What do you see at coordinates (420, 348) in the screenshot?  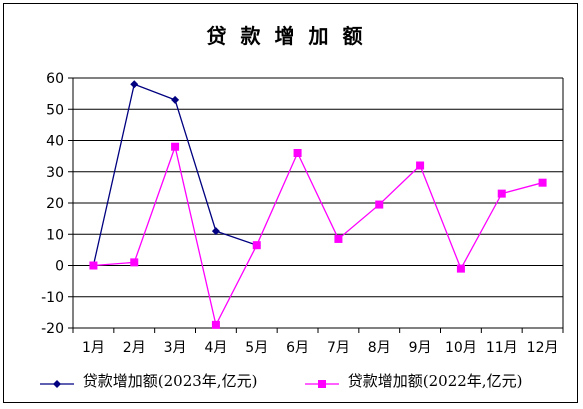 I see `x-tick-label: 9月` at bounding box center [420, 348].